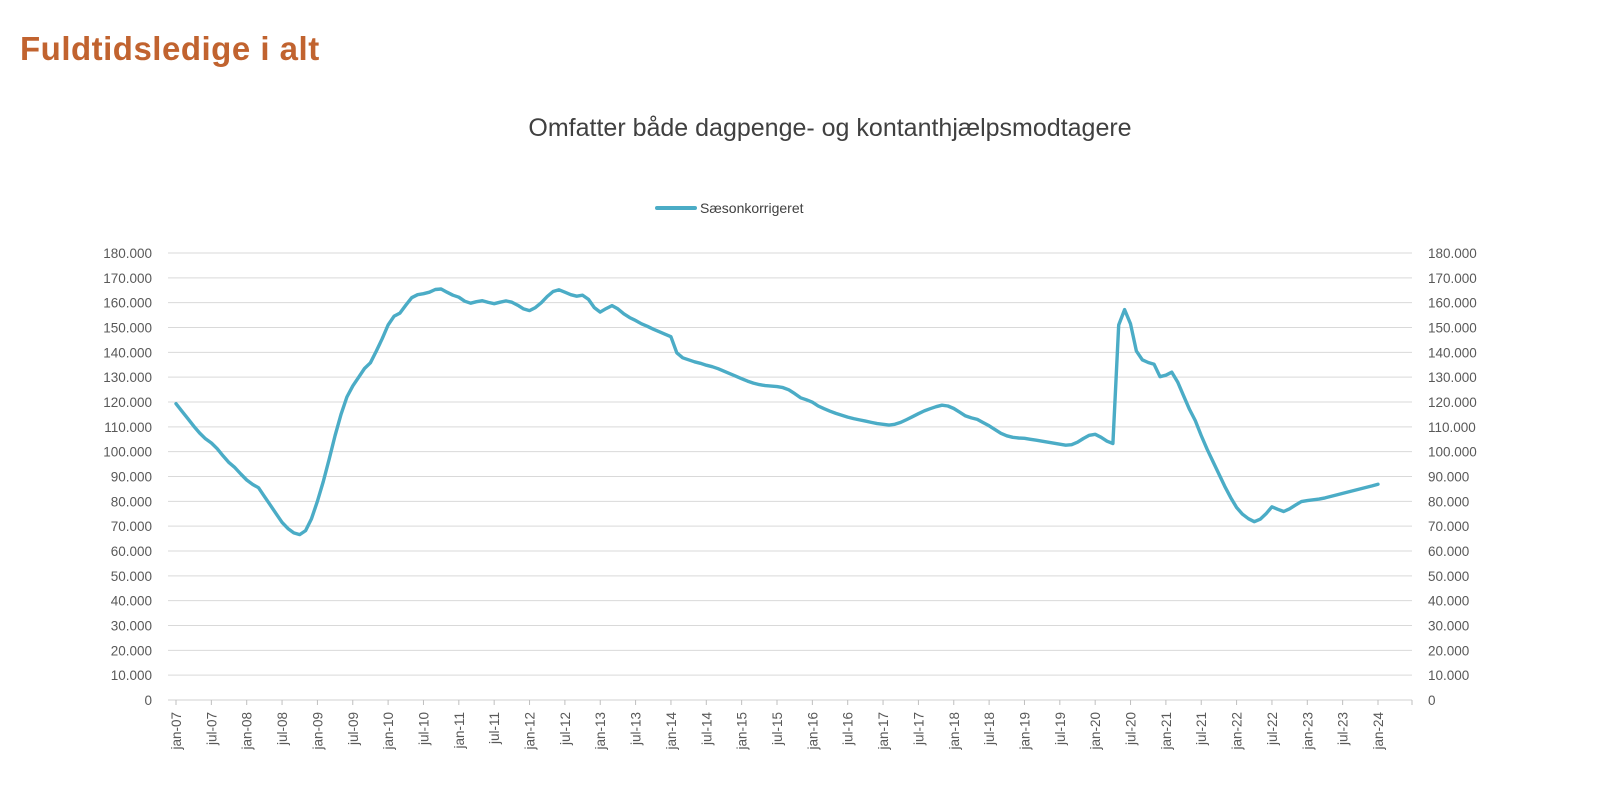  I want to click on y-axis-label-right: 80.000, so click(1448, 501).